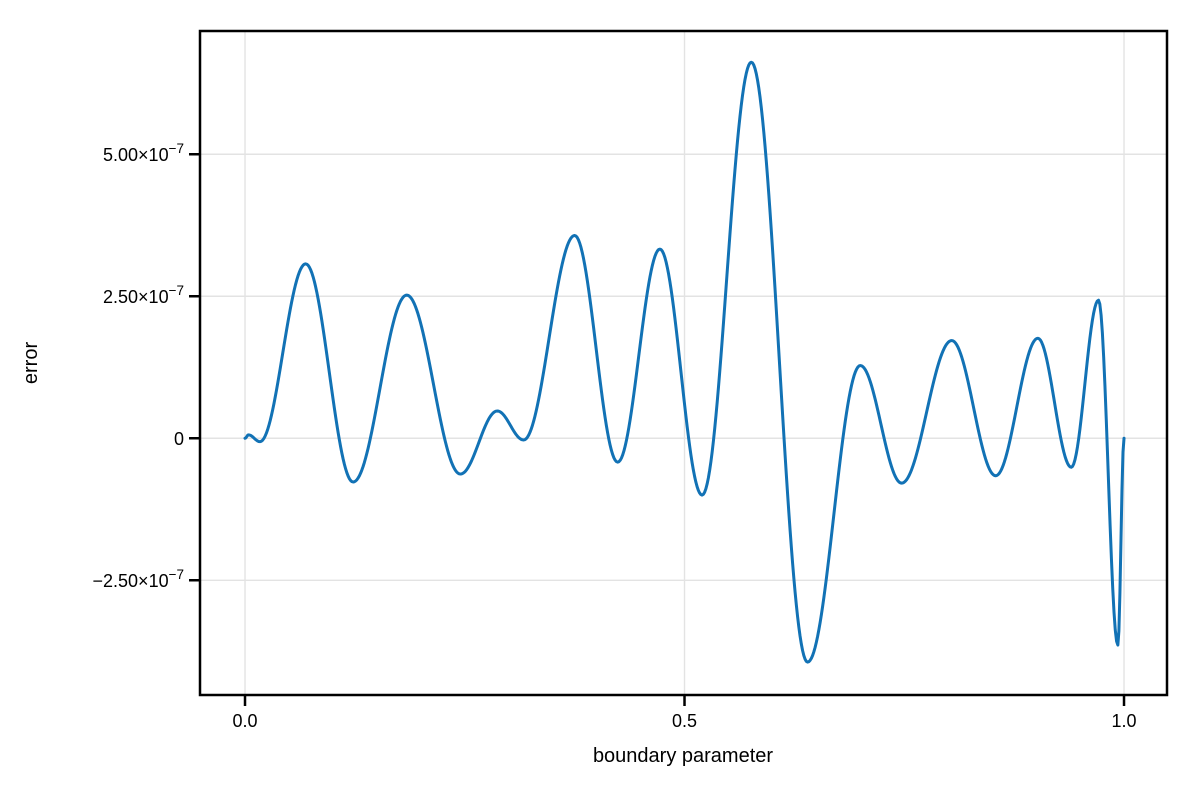  Describe the element at coordinates (138, 579) in the screenshot. I see `y-tick-label: −2.50×10⁻⁷` at that location.